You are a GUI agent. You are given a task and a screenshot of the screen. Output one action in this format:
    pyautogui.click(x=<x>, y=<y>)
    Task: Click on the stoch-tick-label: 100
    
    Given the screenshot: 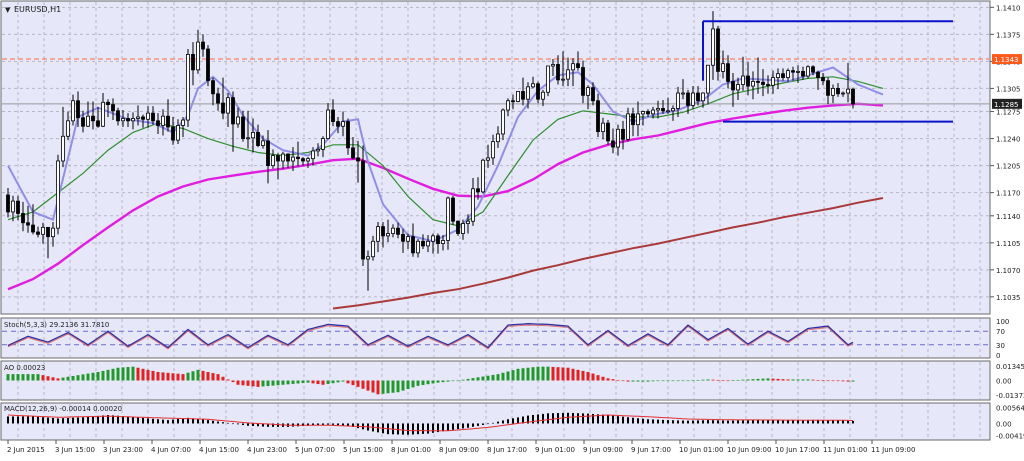 What is the action you would take?
    pyautogui.click(x=1002, y=322)
    